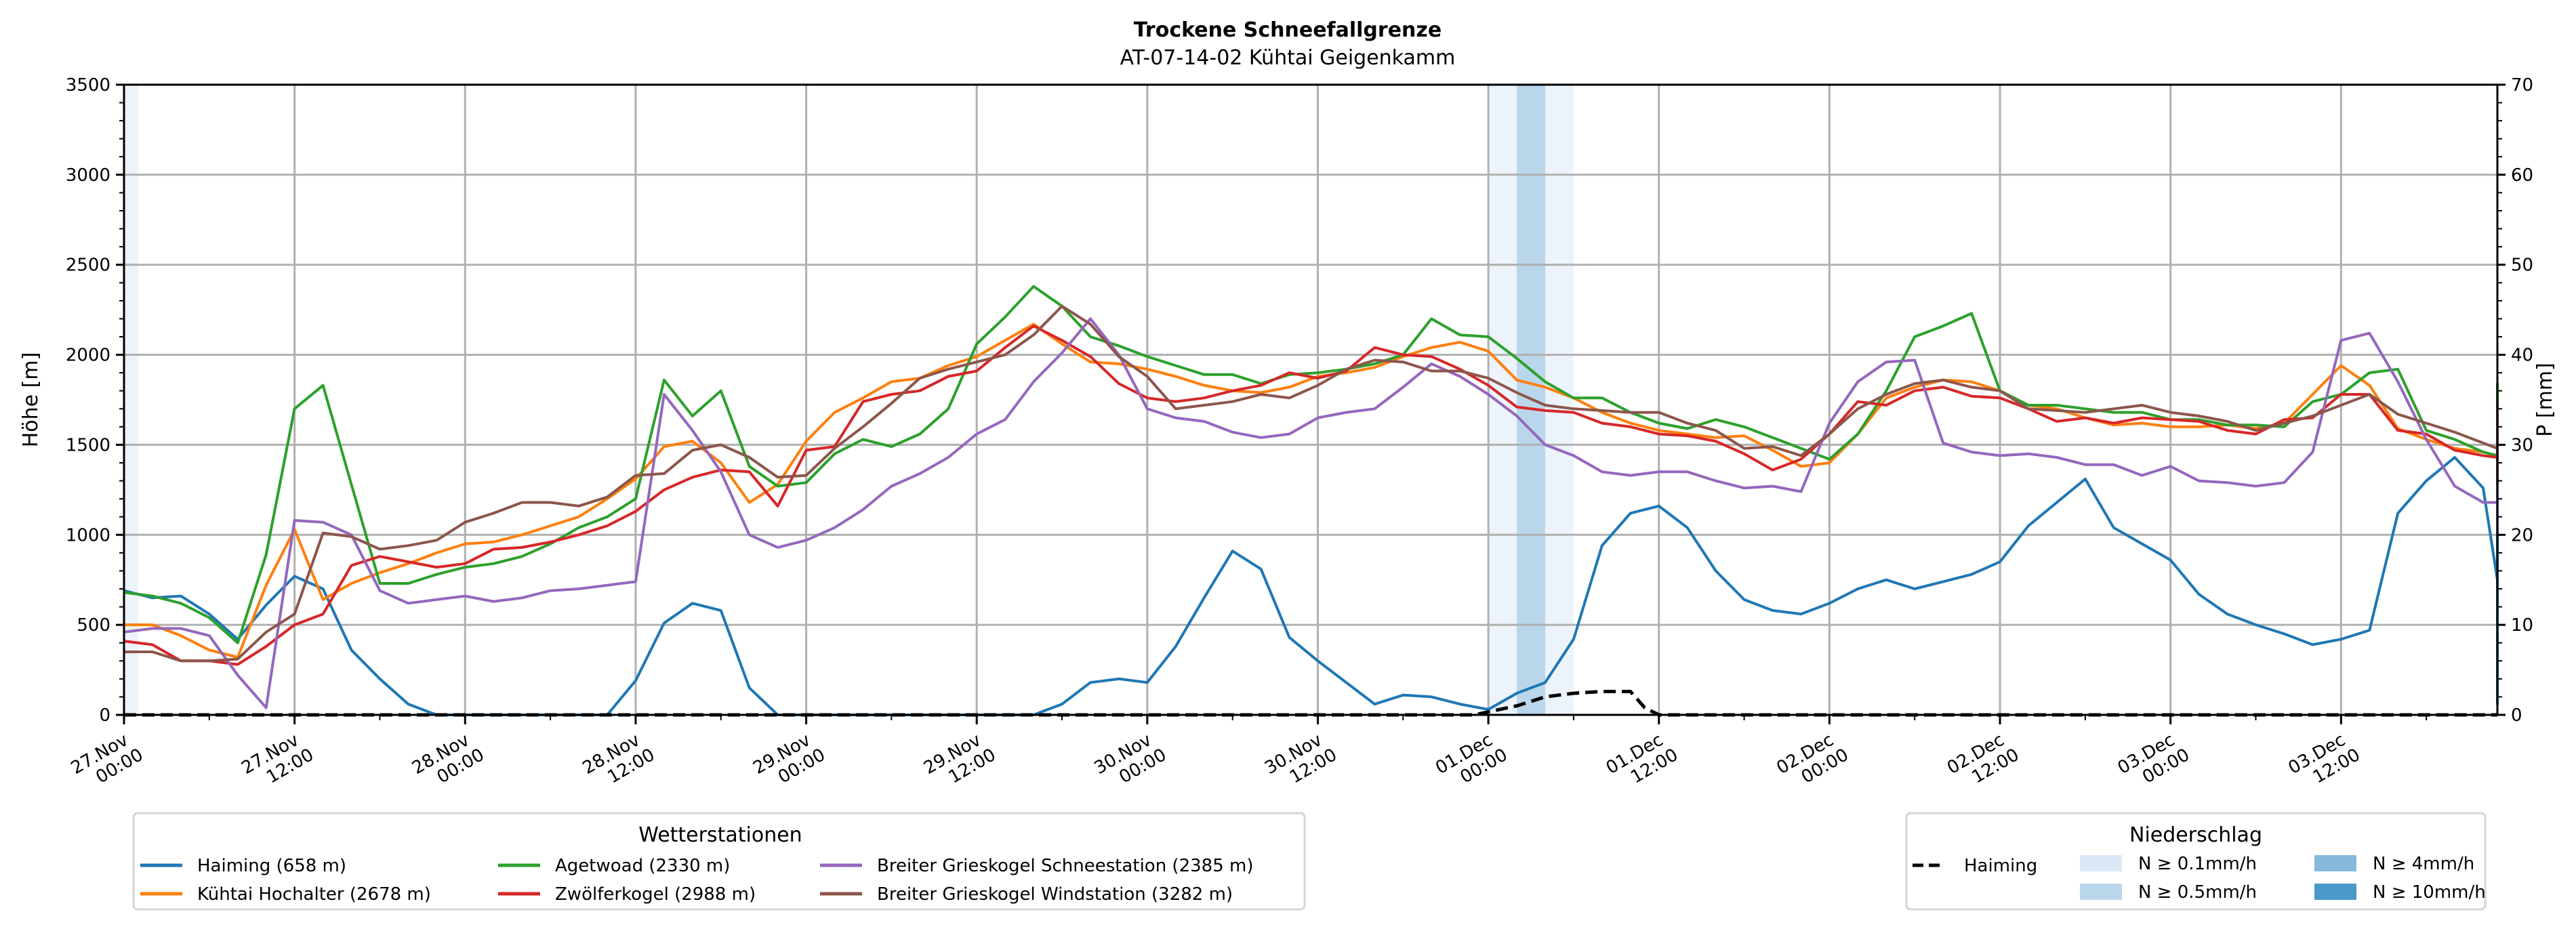 The width and height of the screenshot is (2576, 929). What do you see at coordinates (720, 835) in the screenshot?
I see `legend-stations-title: Wetterstationen` at bounding box center [720, 835].